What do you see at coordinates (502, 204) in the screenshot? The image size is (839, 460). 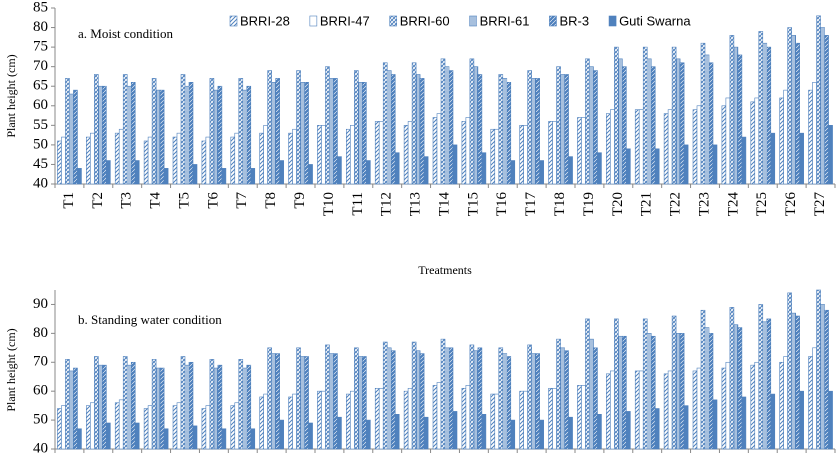 I see `x-tick-label: T16` at bounding box center [502, 204].